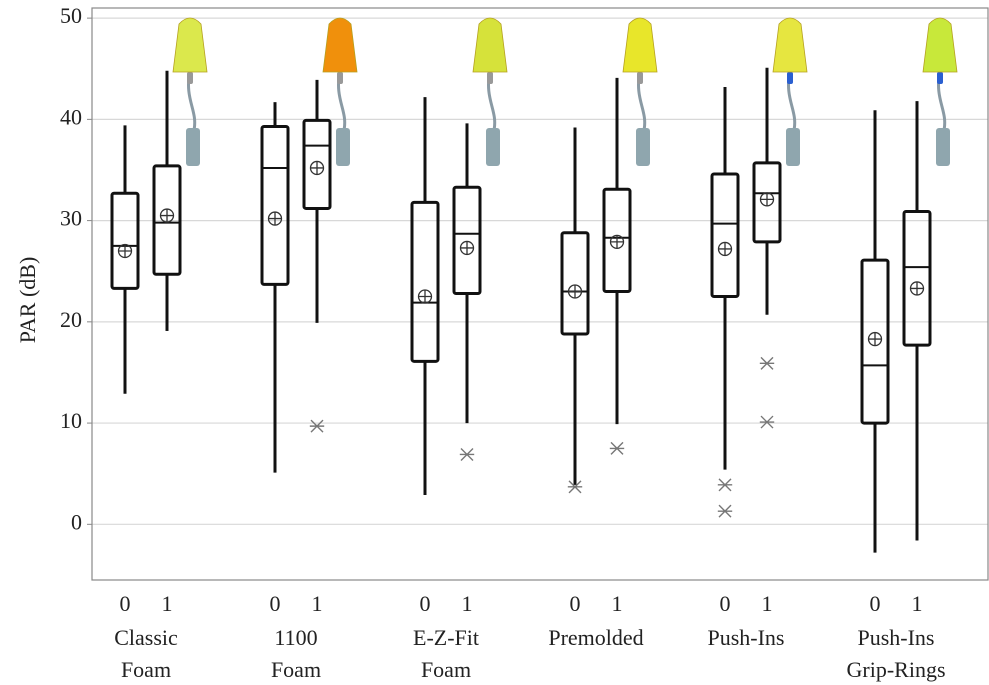 The height and width of the screenshot is (685, 989). I want to click on y-tick-label: 10, so click(71, 420).